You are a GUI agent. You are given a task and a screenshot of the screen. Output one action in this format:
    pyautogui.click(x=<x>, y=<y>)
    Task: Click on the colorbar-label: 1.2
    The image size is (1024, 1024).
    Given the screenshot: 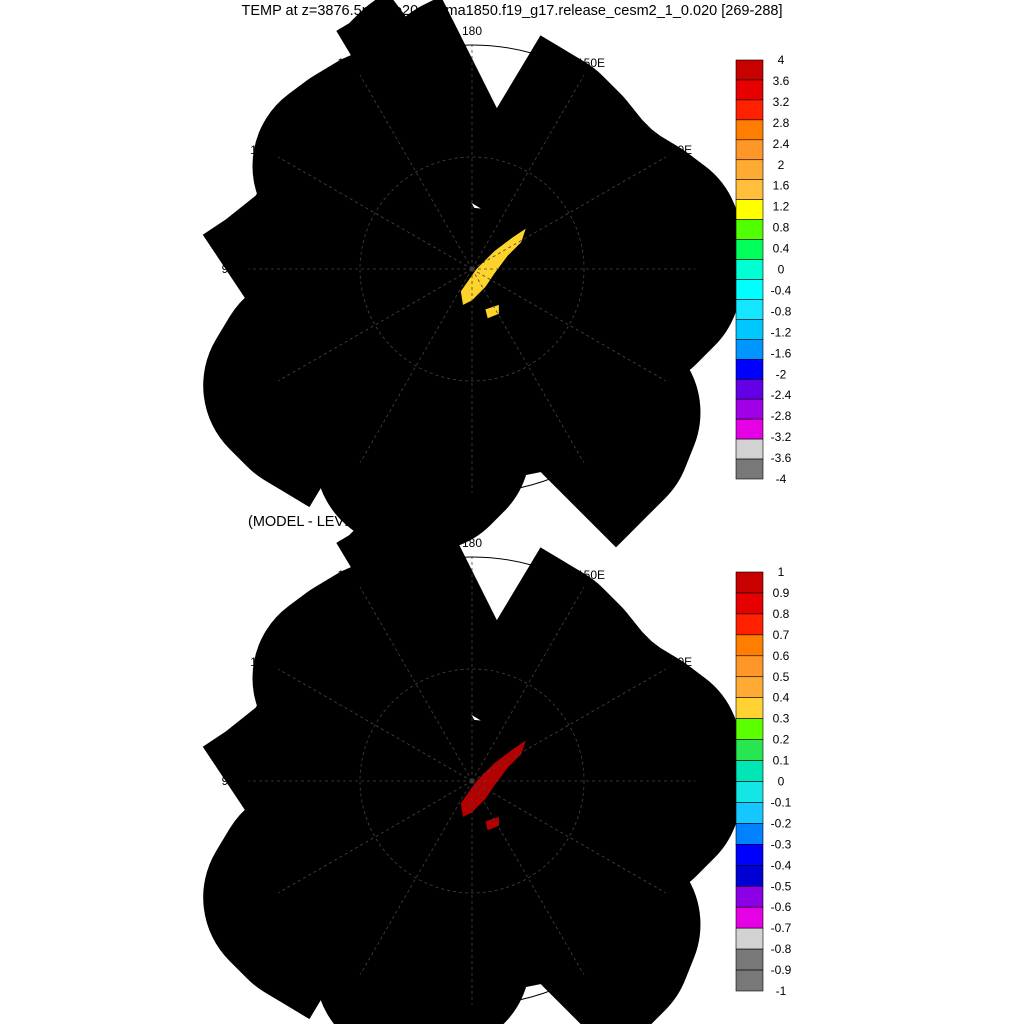 What is the action you would take?
    pyautogui.click(x=781, y=207)
    